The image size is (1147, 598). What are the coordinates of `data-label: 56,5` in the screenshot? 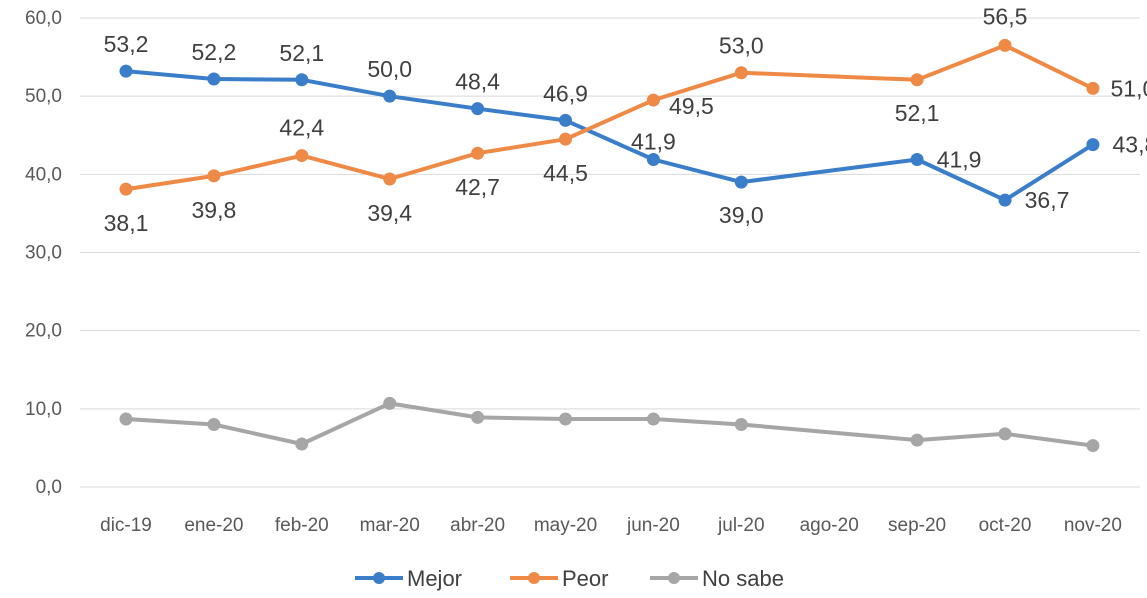 It's located at (1005, 16).